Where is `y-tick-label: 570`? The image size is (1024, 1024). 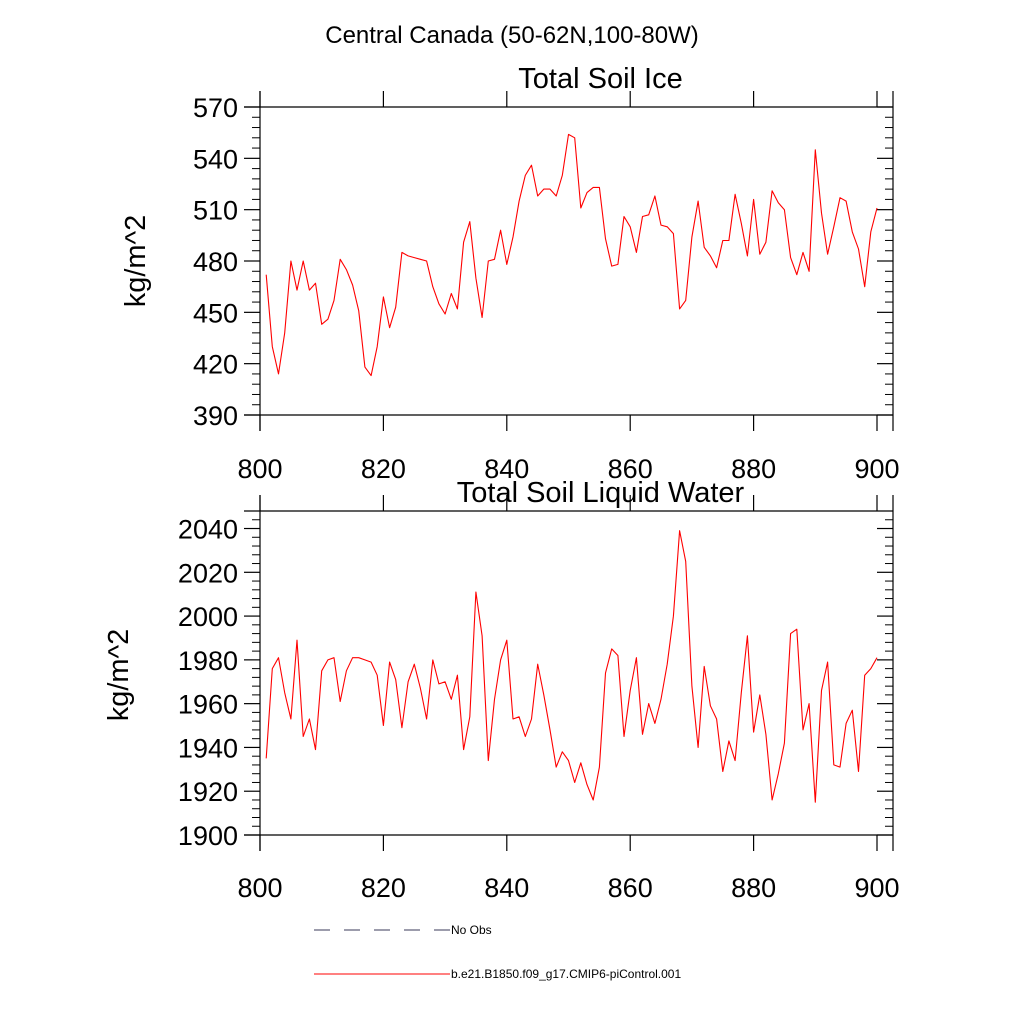 y-tick-label: 570 is located at coordinates (215, 108).